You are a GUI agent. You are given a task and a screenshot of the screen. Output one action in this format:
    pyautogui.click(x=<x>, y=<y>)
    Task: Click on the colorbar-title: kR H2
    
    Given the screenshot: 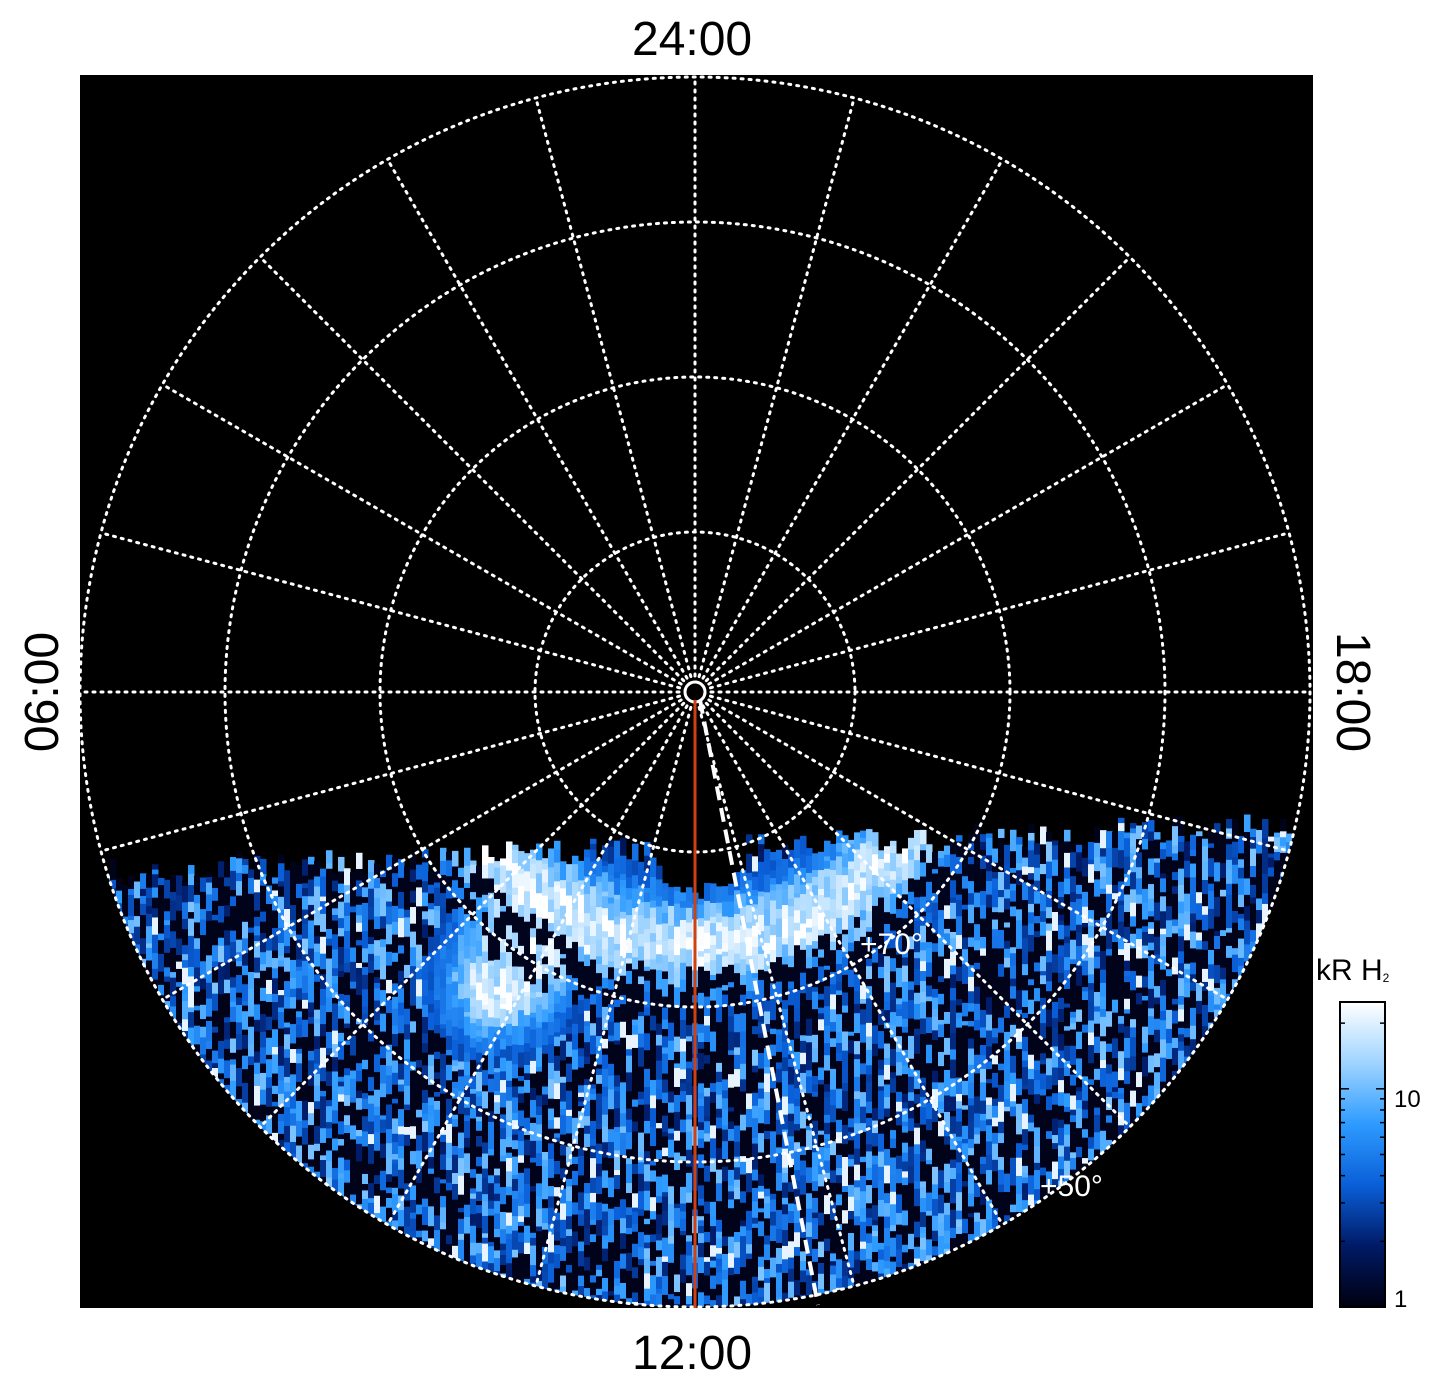 What is the action you would take?
    pyautogui.click(x=1352, y=971)
    